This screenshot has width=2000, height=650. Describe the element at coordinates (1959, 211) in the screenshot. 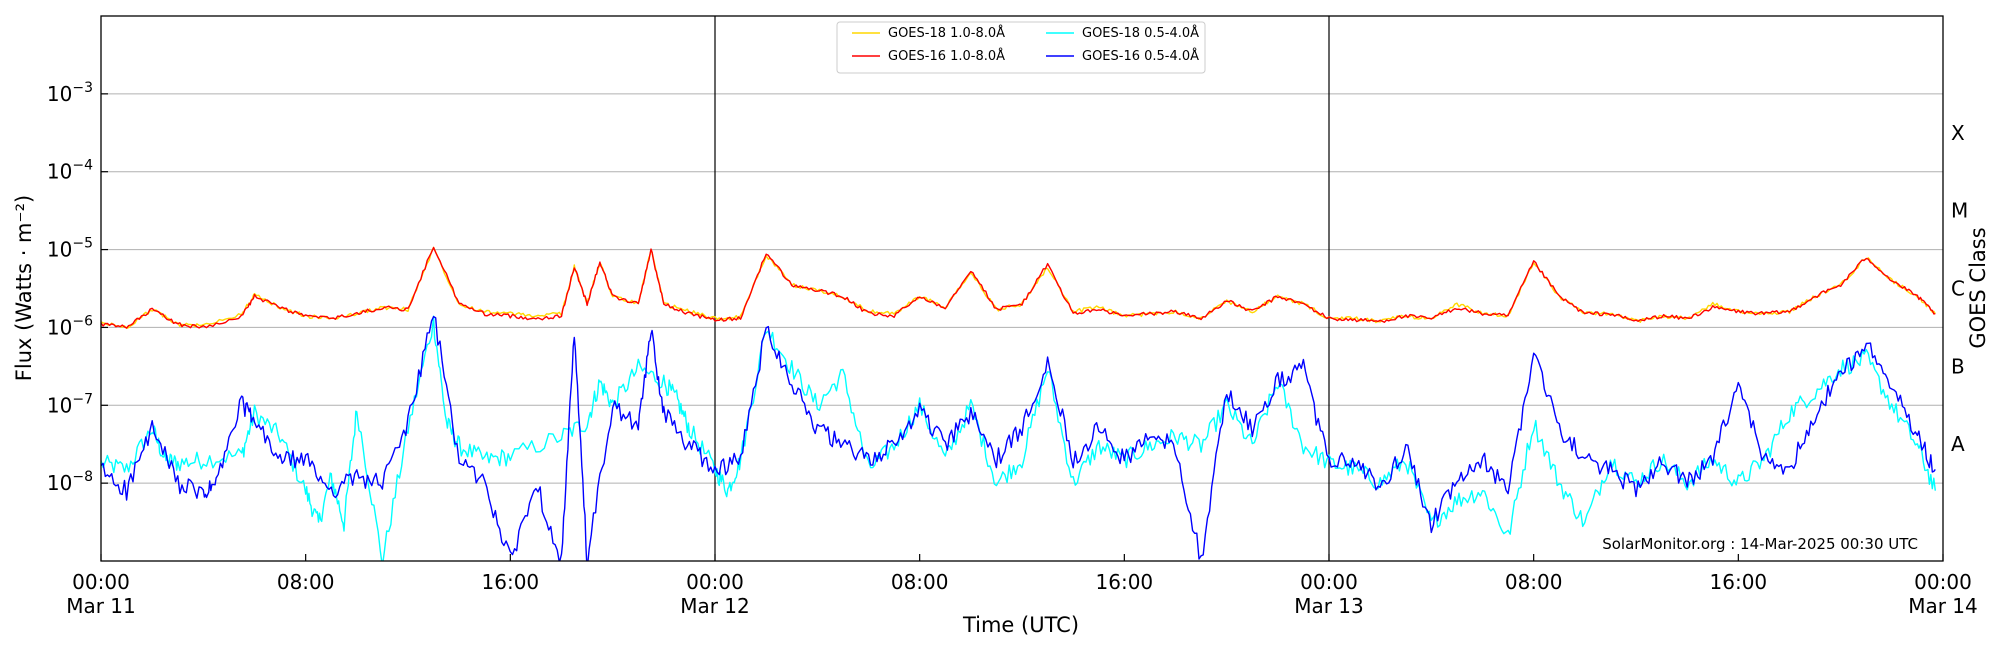

I see `goes-class-label: M` at that location.